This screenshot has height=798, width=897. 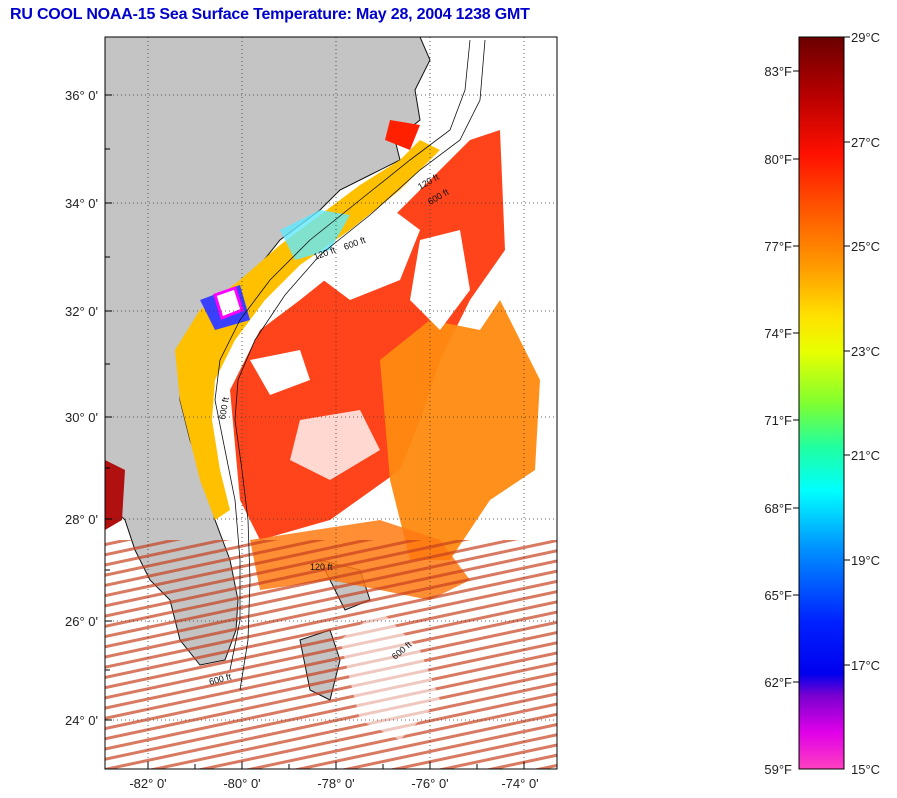 I want to click on lon-ticks, so click(x=336, y=765).